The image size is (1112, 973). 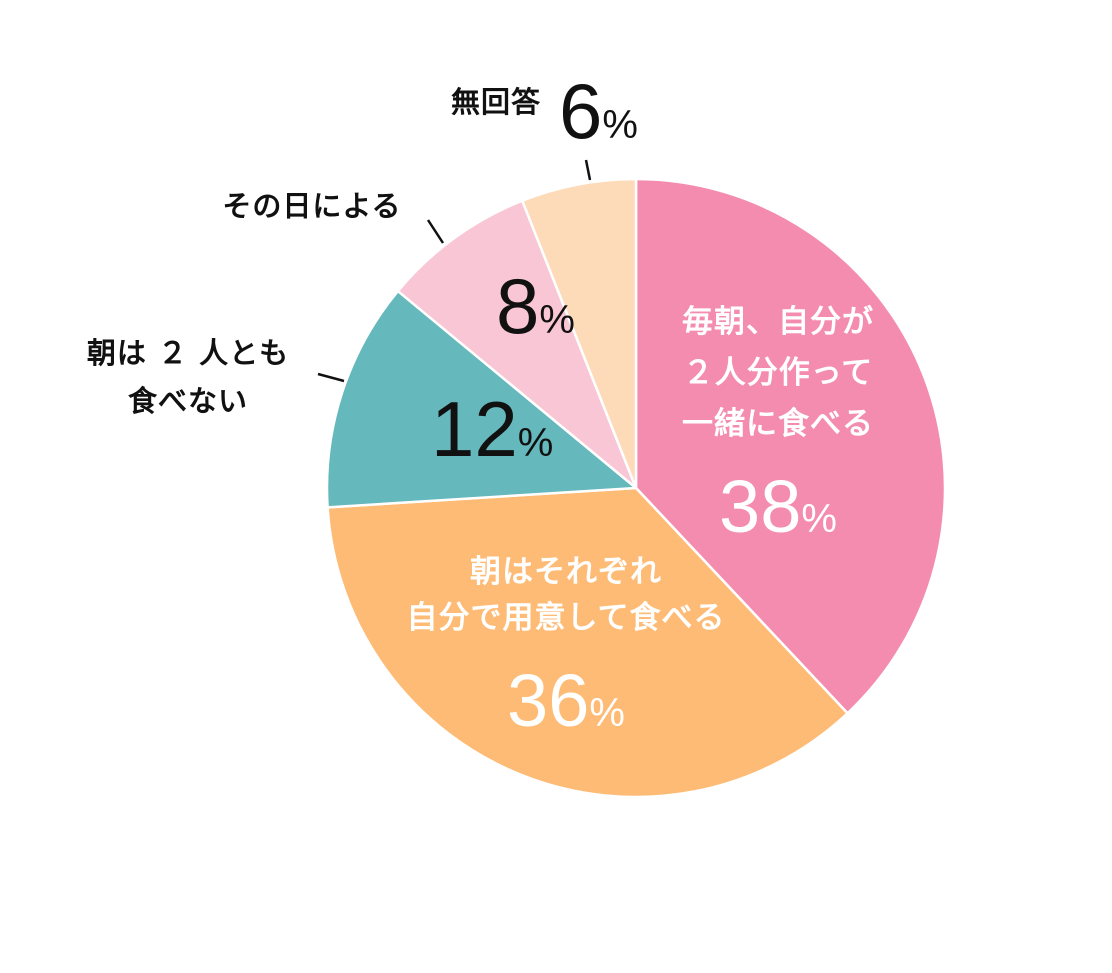 What do you see at coordinates (778, 373) in the screenshot?
I see `slice-label-1-line-2: ２人分作って` at bounding box center [778, 373].